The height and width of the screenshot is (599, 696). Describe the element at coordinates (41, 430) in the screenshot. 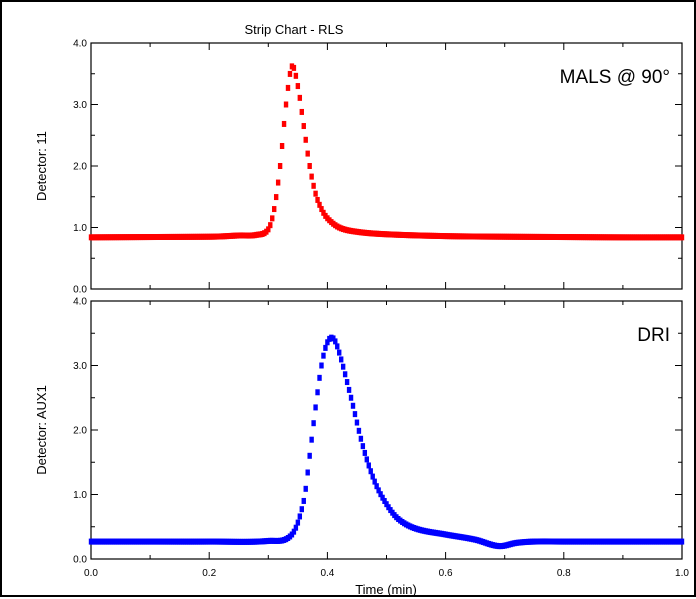

I see `y-axis-label: Detector: AUX1` at that location.